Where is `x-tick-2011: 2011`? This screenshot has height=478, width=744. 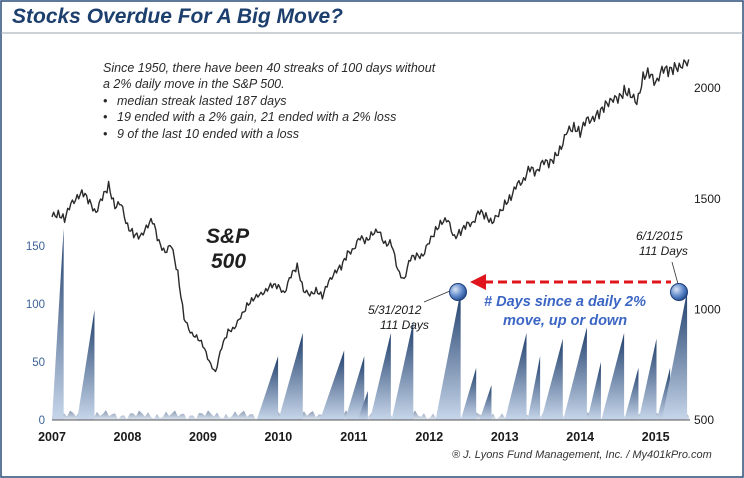 x-tick-2011: 2011 is located at coordinates (353, 437).